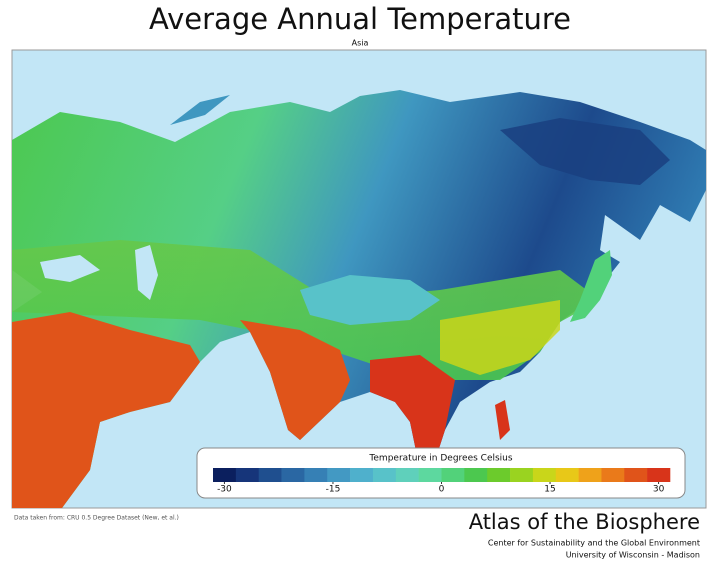  What do you see at coordinates (584, 522) in the screenshot?
I see `atlas-title: Atlas of the Biosphere` at bounding box center [584, 522].